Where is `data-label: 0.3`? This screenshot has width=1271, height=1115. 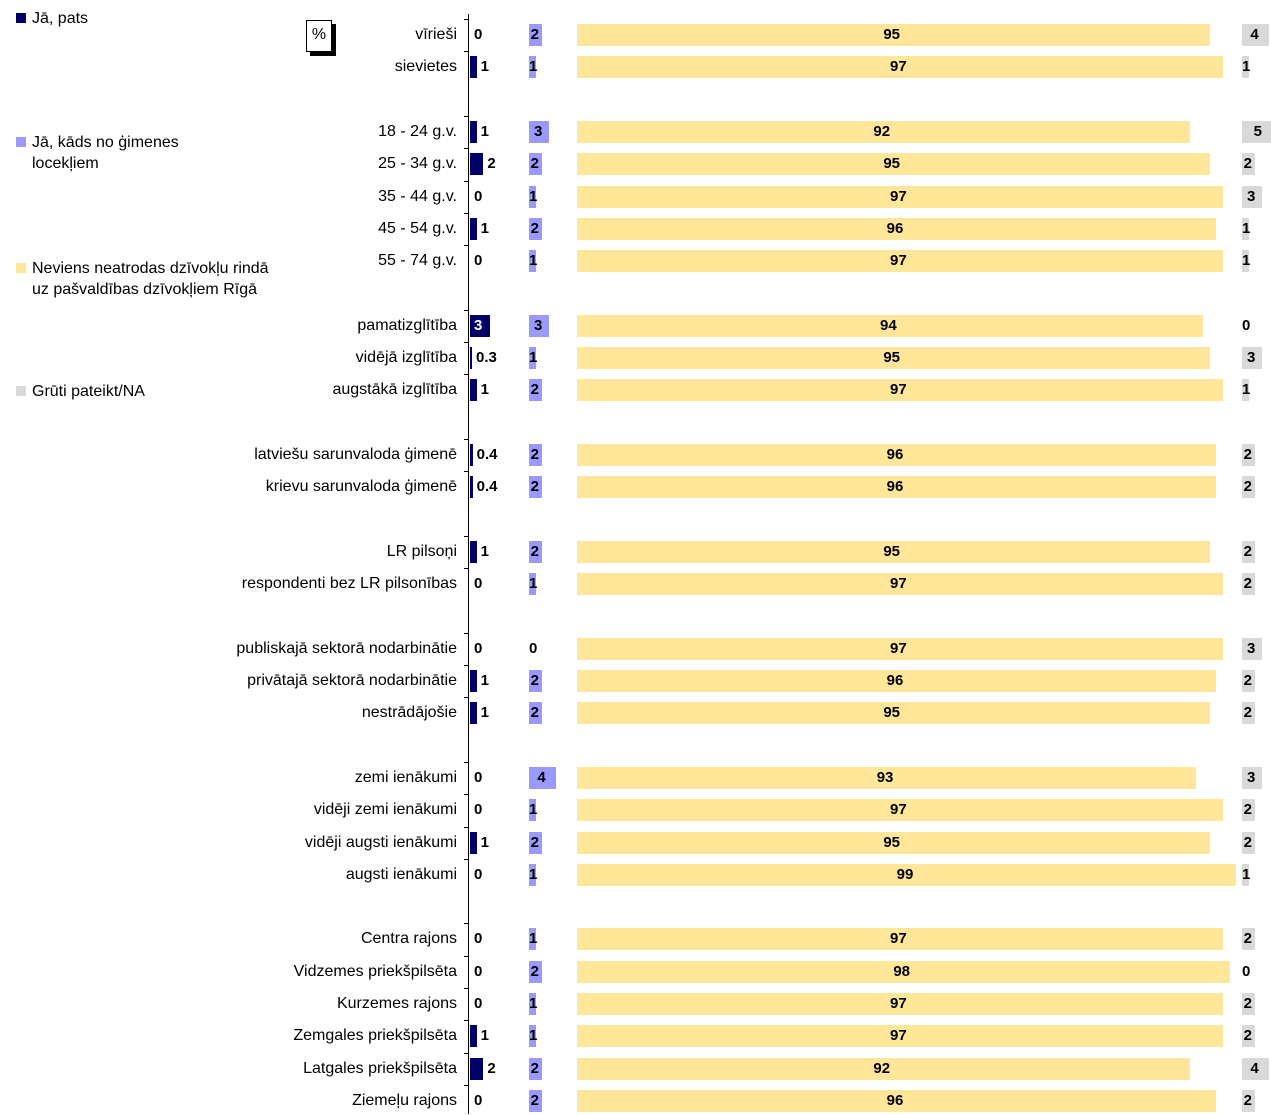 data-label: 0.3 is located at coordinates (486, 357).